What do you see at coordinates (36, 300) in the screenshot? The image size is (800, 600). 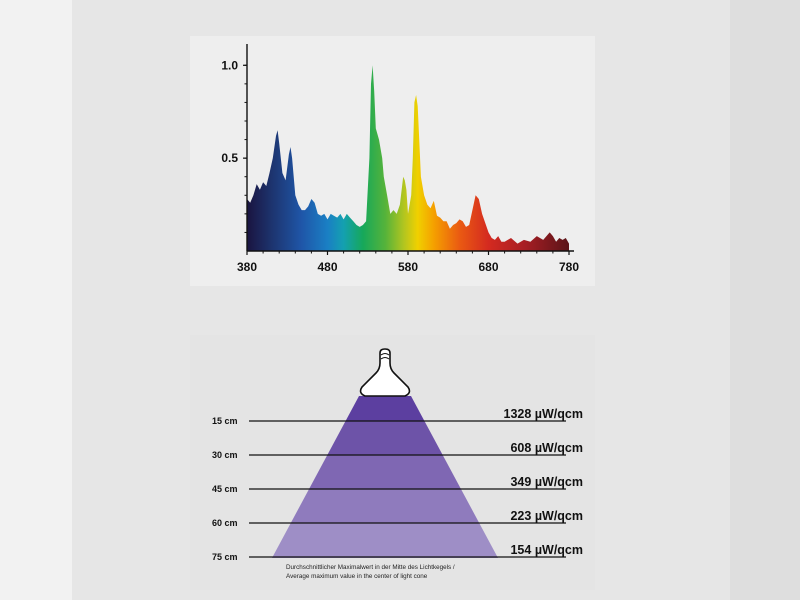 I see `left-margin` at bounding box center [36, 300].